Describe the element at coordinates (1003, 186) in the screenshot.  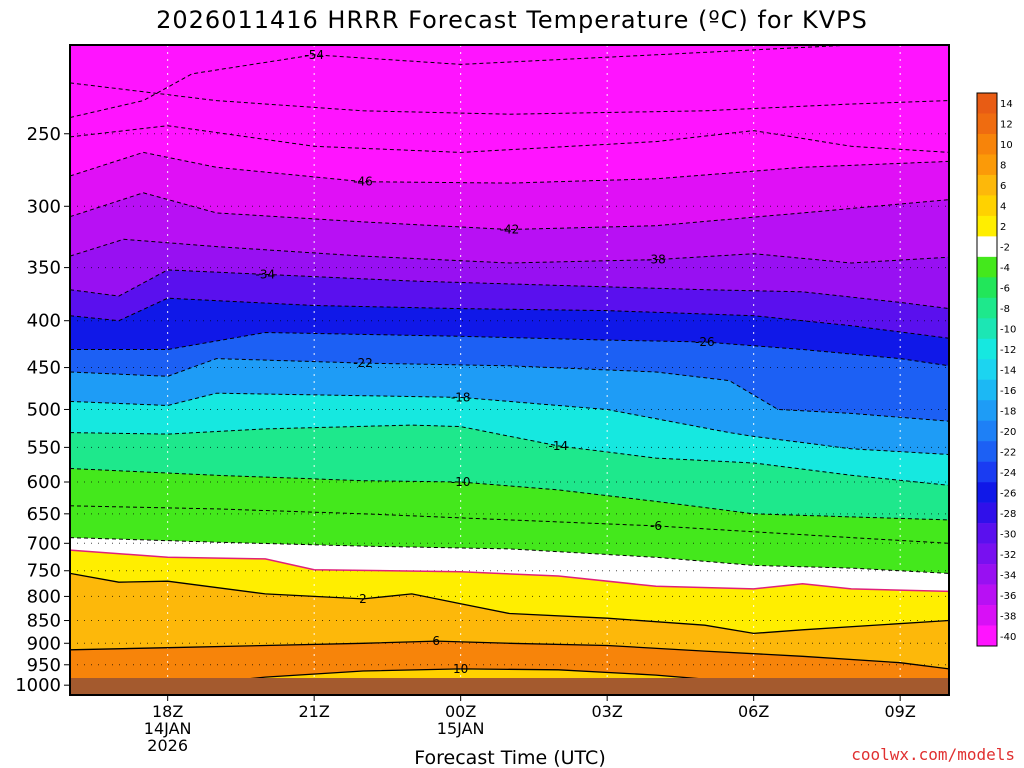
I see `colorbar-label: 6` at that location.